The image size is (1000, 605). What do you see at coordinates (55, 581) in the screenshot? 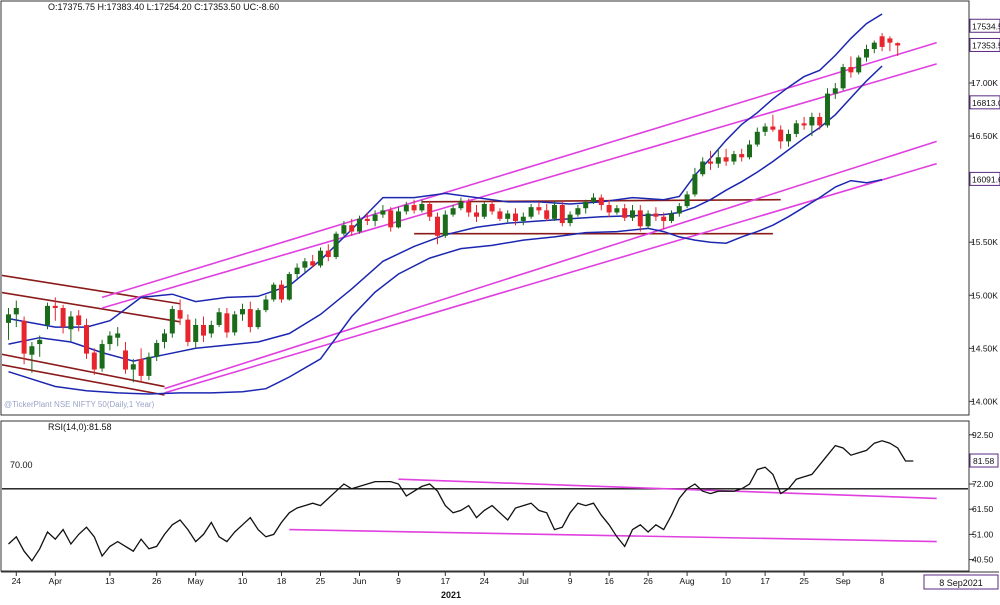
I see `date-tick-label: Apr` at bounding box center [55, 581].